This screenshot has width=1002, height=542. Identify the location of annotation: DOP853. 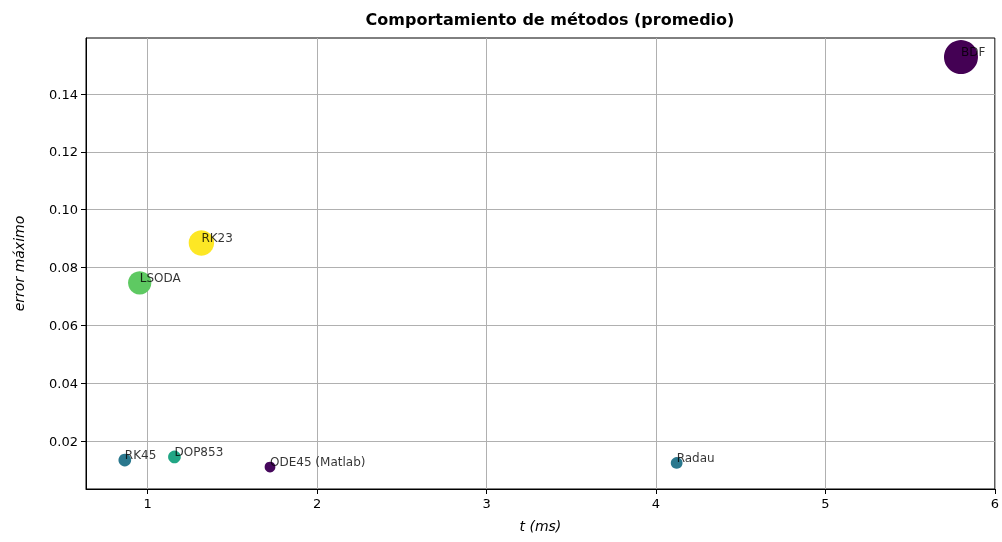
(199, 451).